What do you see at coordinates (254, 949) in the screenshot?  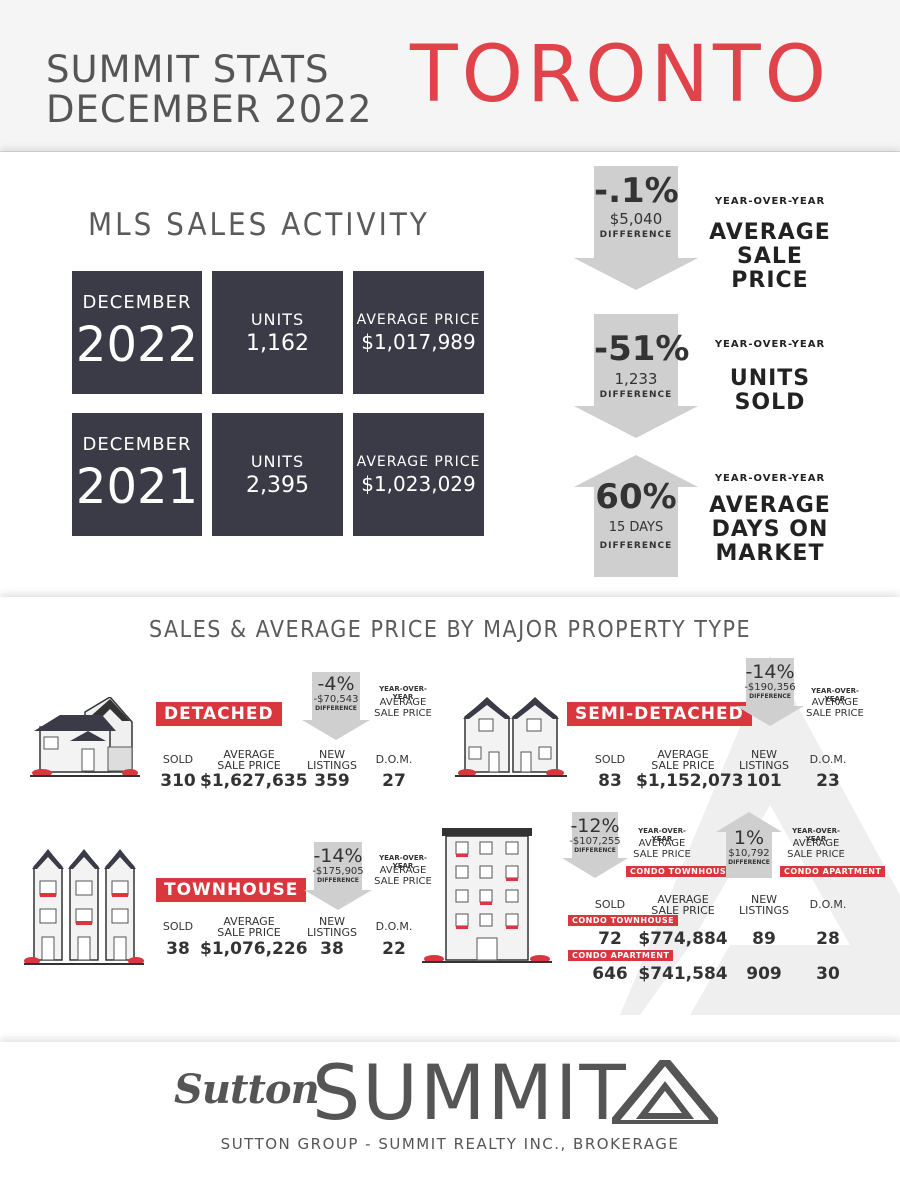 I see `townhouse-price: $1,076,226` at bounding box center [254, 949].